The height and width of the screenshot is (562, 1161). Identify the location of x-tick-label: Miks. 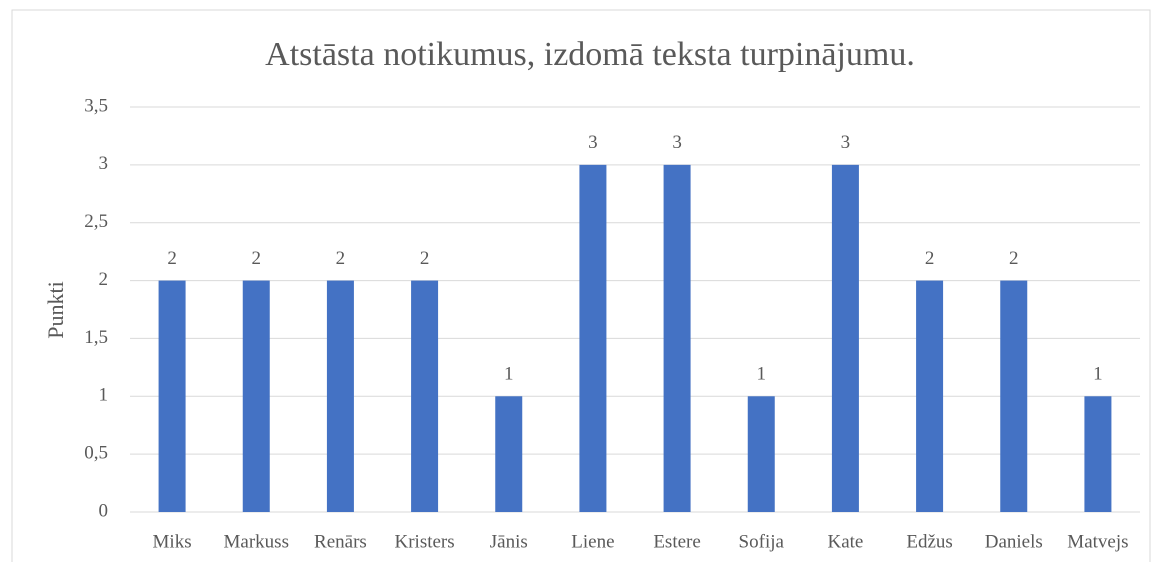
(172, 541).